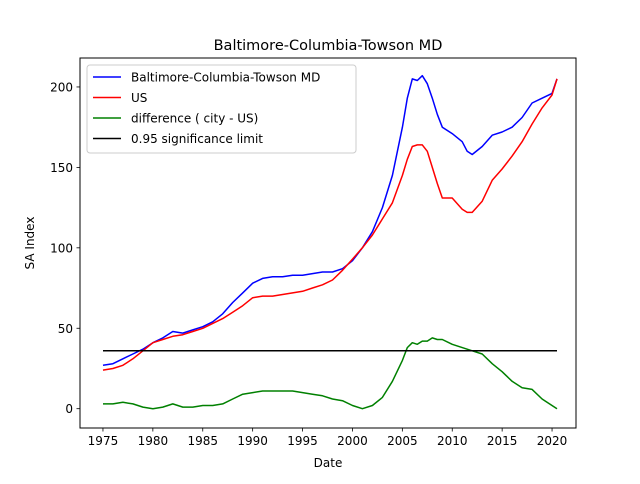 The width and height of the screenshot is (640, 484). What do you see at coordinates (61, 168) in the screenshot?
I see `y-tick-label: 150` at bounding box center [61, 168].